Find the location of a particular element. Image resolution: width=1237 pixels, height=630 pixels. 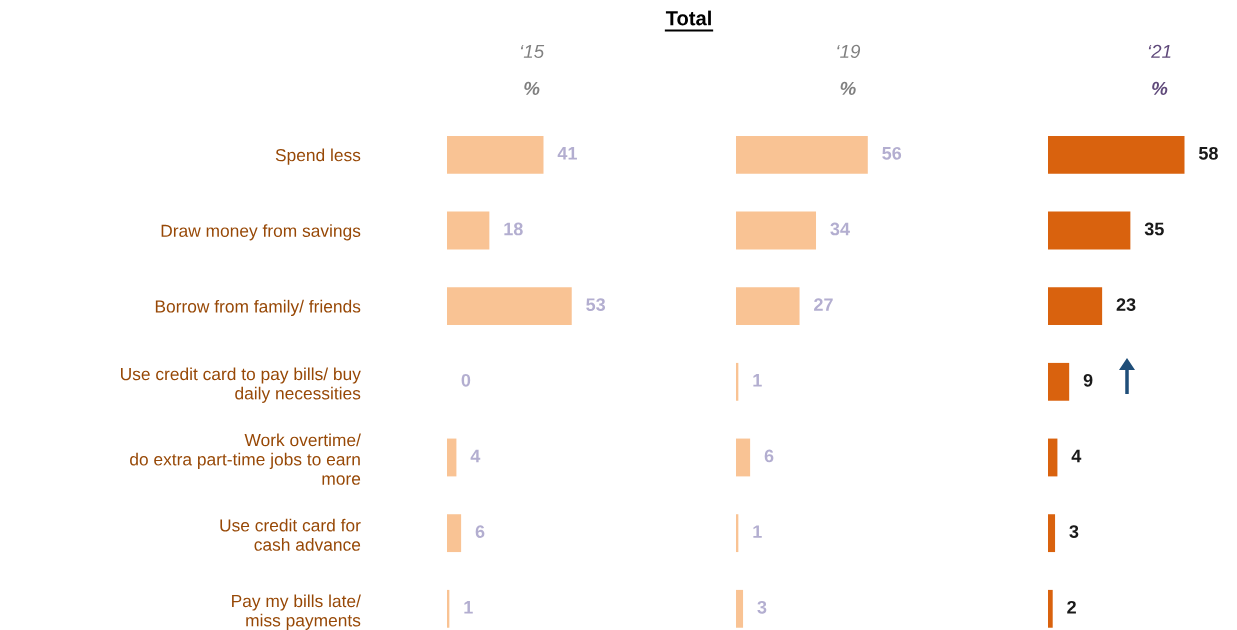

y-tick-label: Spend less is located at coordinates (318, 156).